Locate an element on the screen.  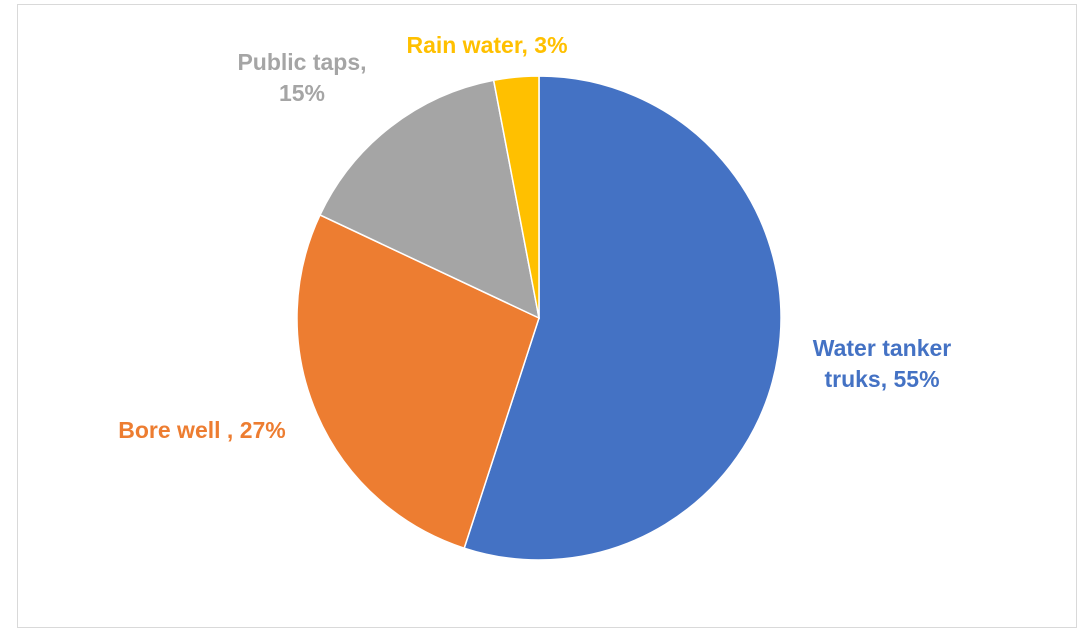
data-label-line: Public taps, is located at coordinates (301, 62).